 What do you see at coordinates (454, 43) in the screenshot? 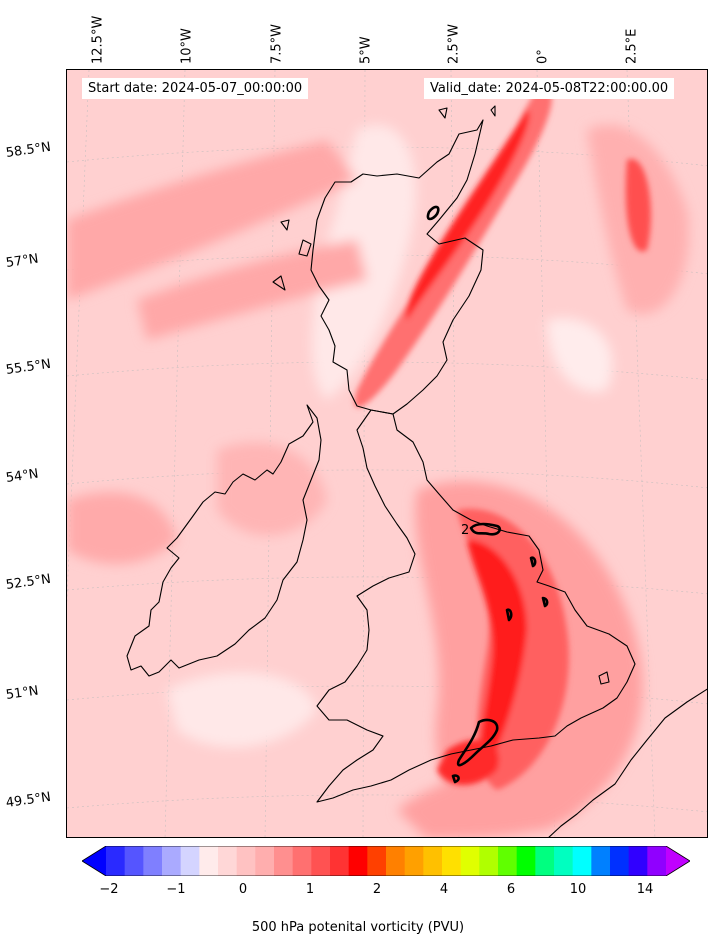
I see `lon-label-text: 2.5°W` at bounding box center [454, 43].